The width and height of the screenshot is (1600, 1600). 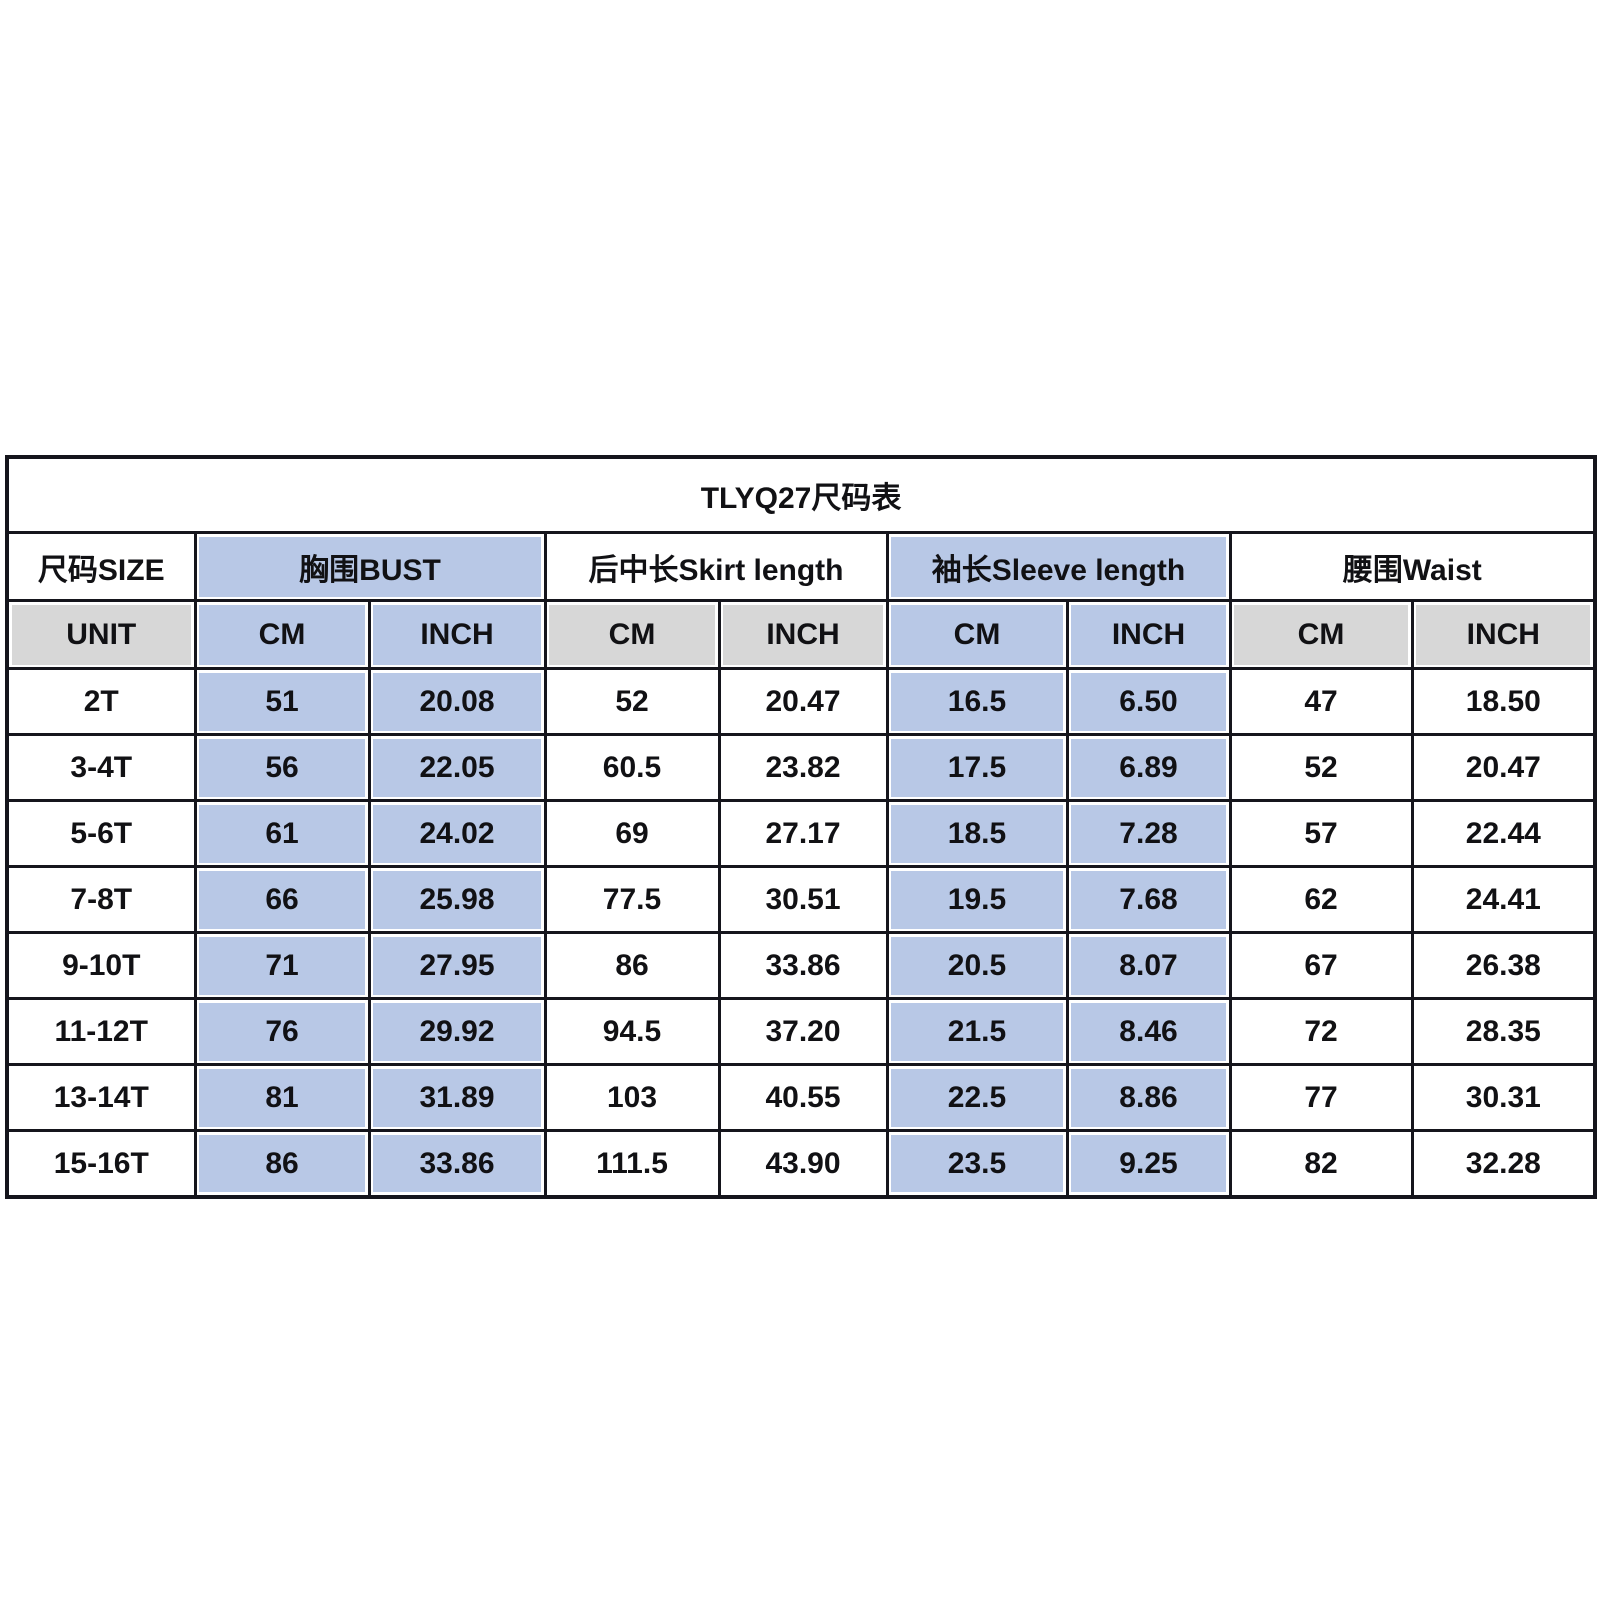 I want to click on bust-inch-cell: 33.86, so click(x=457, y=1164).